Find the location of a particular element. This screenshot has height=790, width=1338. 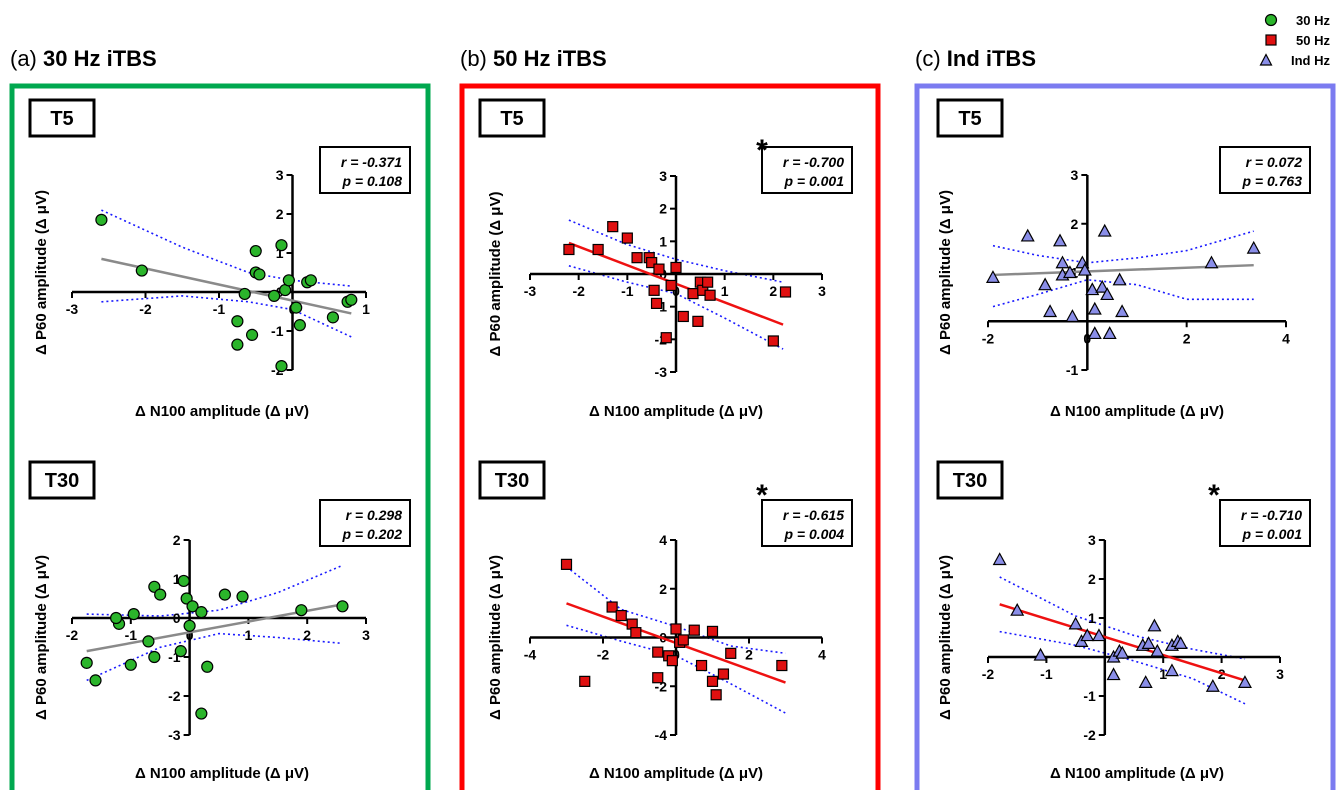

x-tick-label: 3 is located at coordinates (822, 291).